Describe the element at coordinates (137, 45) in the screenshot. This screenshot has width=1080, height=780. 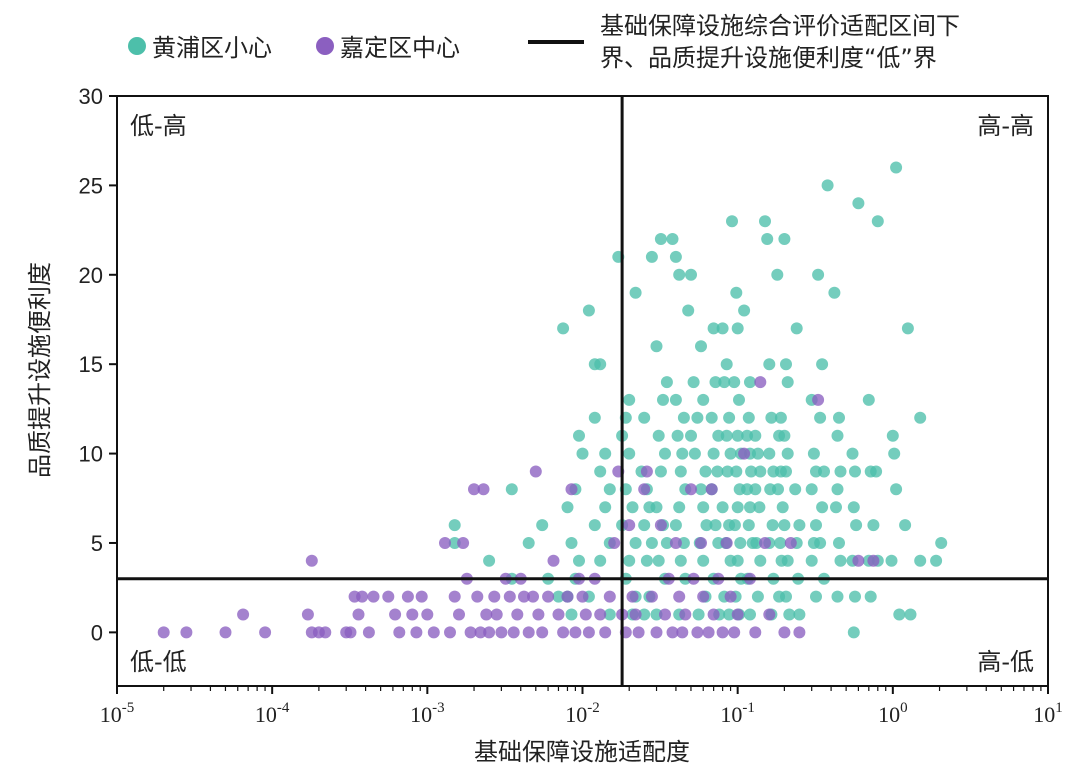
I see `legend-marker-huangpu` at that location.